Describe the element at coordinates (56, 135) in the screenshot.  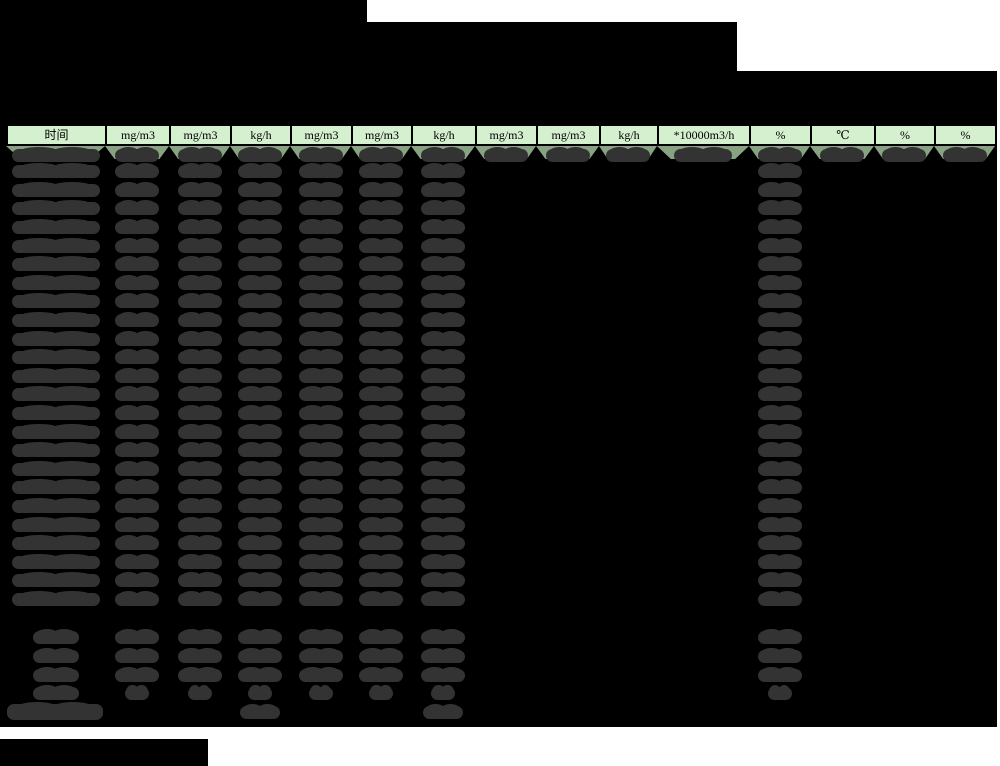
I see `header-cell-unit-1: 时间` at that location.